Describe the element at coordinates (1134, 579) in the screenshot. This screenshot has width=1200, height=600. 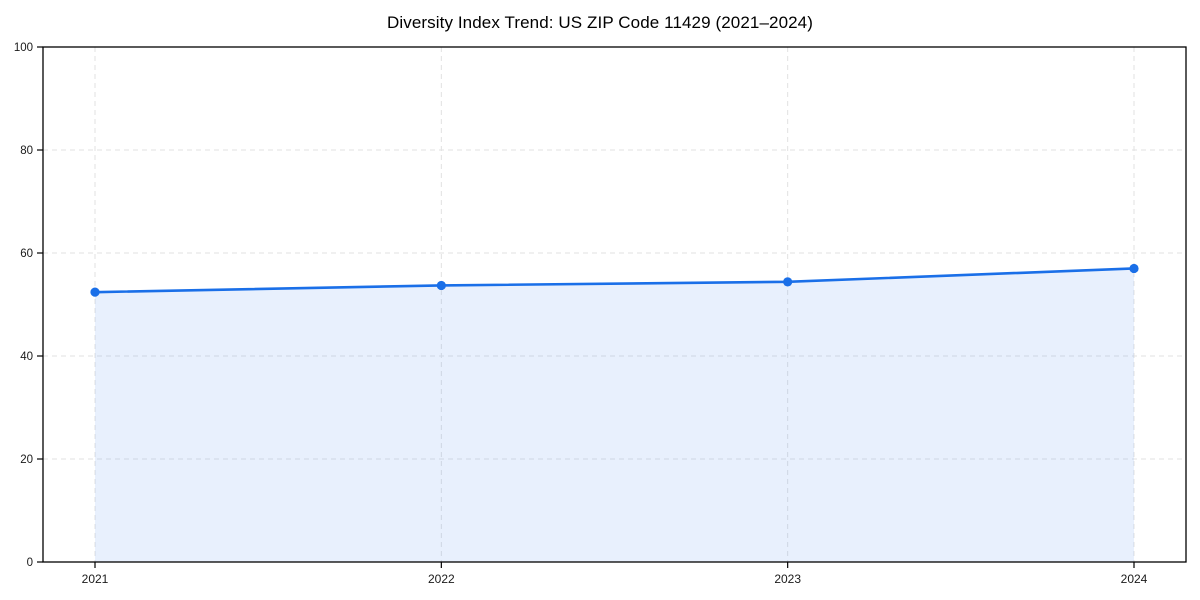
I see `x-tick-label: 2024` at that location.